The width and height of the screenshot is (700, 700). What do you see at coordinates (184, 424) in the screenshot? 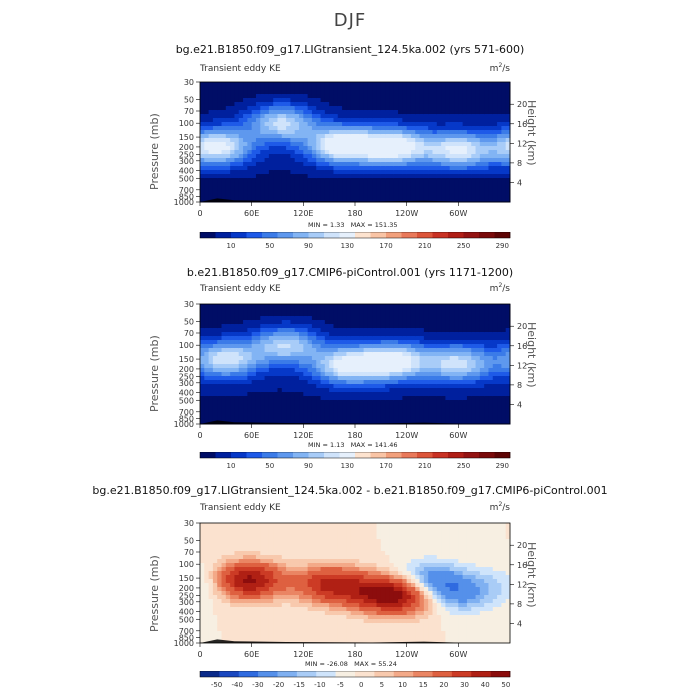
I see `y-tick-label: 1000` at bounding box center [184, 424].